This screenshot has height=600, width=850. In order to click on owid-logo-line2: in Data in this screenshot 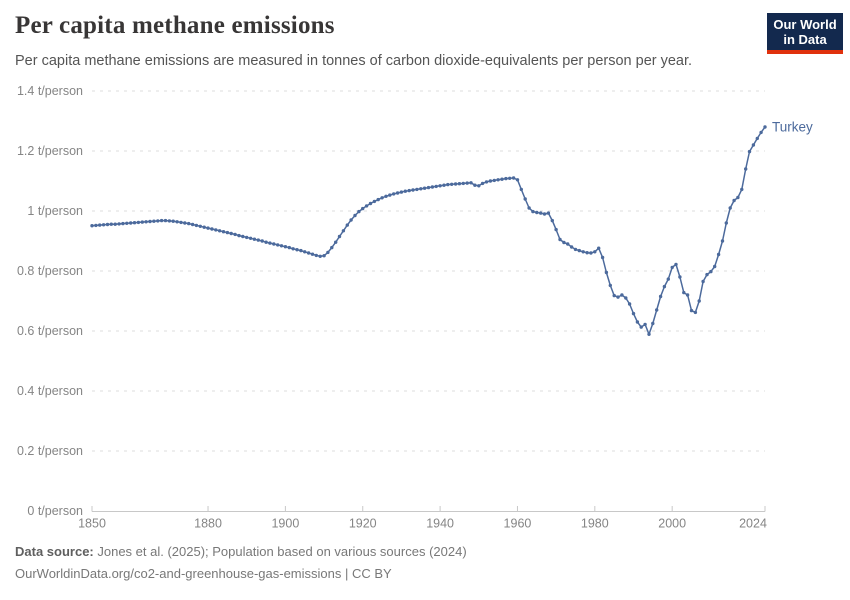, I will do `click(805, 39)`.